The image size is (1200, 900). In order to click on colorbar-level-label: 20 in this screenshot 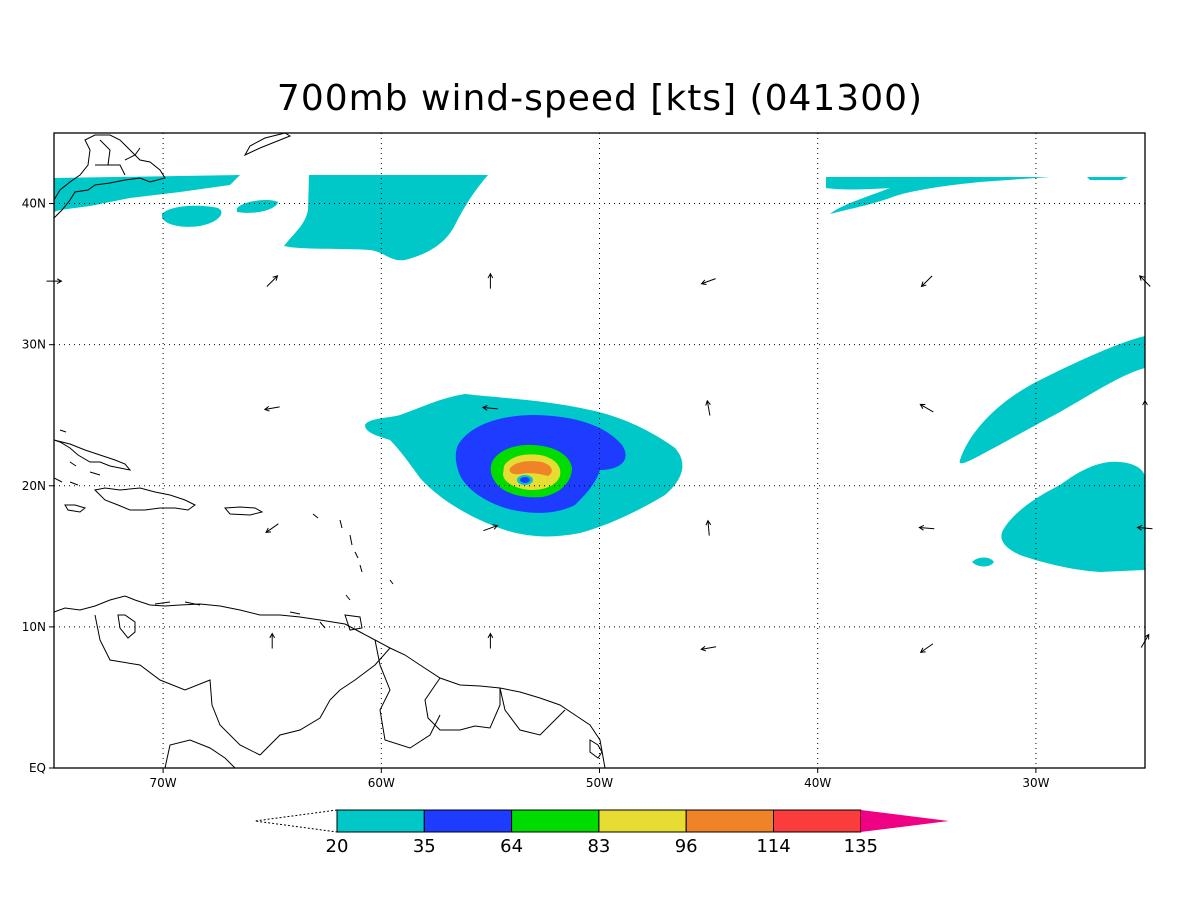, I will do `click(337, 846)`.